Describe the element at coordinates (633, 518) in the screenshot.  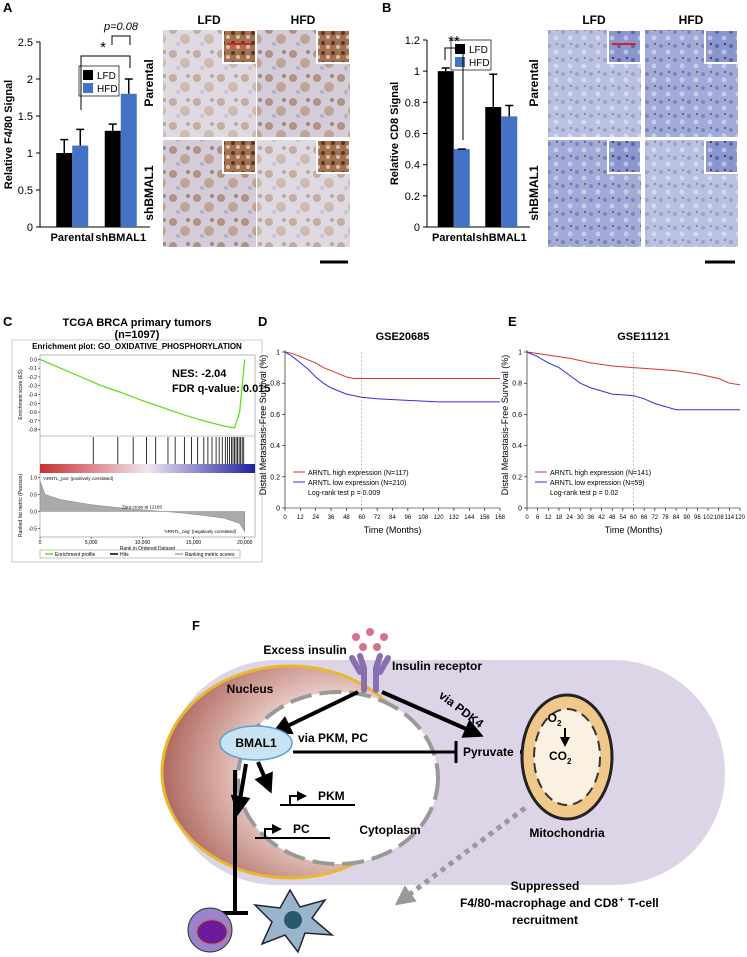
I see `x-tick-label: 60` at that location.